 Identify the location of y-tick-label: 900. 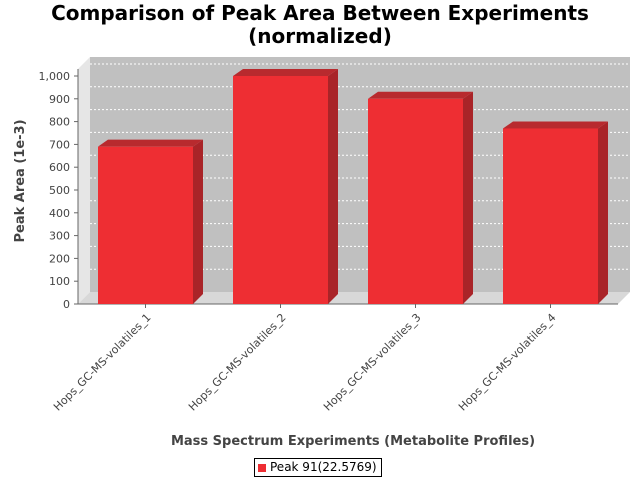
(59, 99).